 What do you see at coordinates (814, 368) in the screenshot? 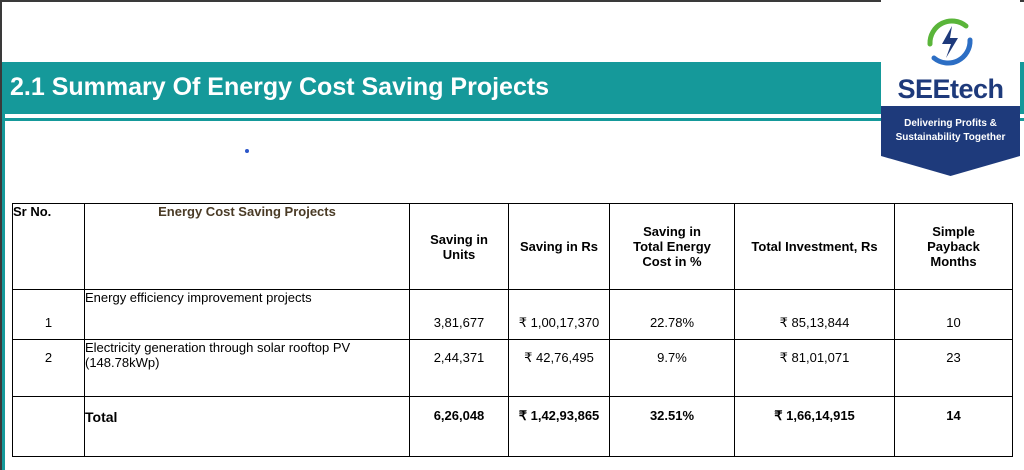
I see `cell-investment: ₹ 81,01,071` at bounding box center [814, 368].